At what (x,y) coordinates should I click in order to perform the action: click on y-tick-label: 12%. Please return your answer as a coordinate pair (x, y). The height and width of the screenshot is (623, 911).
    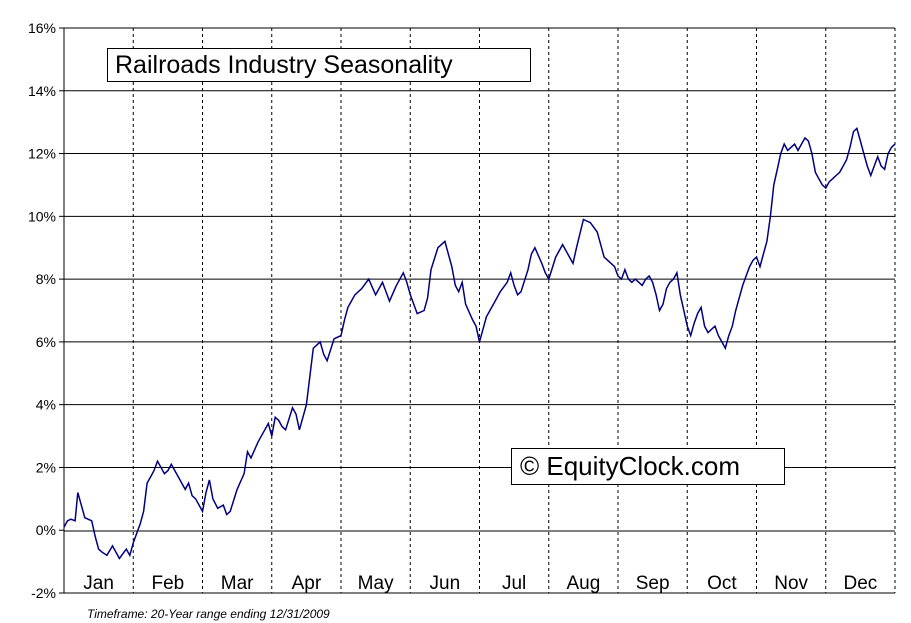
    Looking at the image, I should click on (42, 154).